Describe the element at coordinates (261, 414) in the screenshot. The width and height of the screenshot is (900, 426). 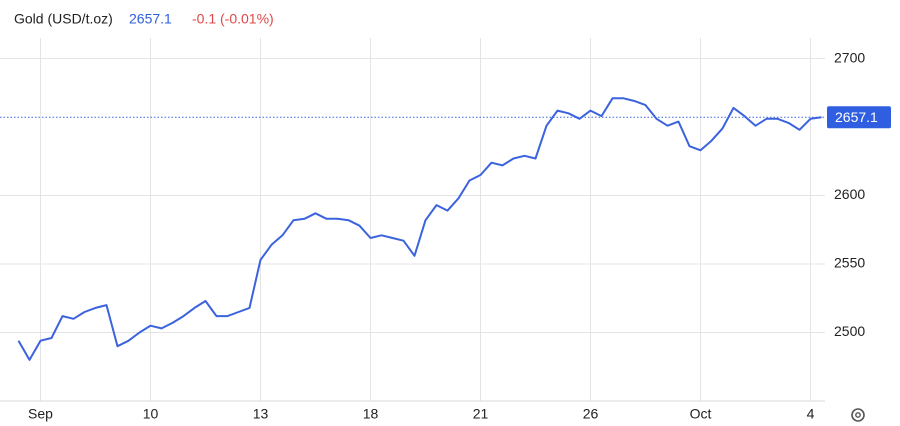
I see `x-tick-label: 13` at that location.